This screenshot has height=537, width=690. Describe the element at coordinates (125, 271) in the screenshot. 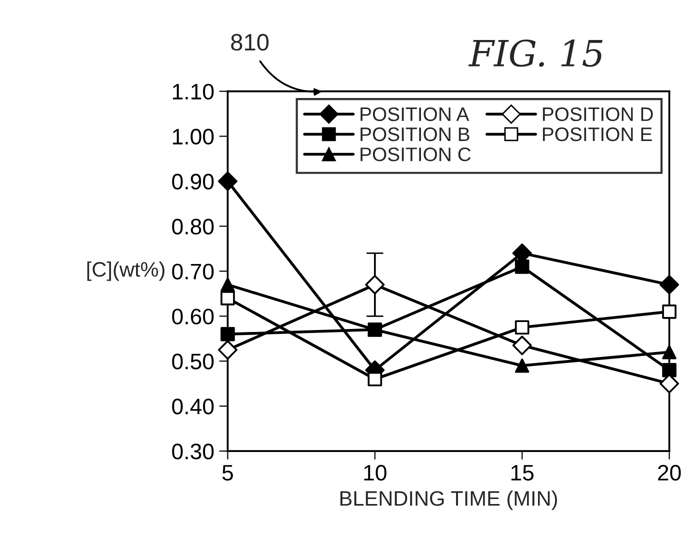

I see `y-axis-title: [C](wt%)` at that location.